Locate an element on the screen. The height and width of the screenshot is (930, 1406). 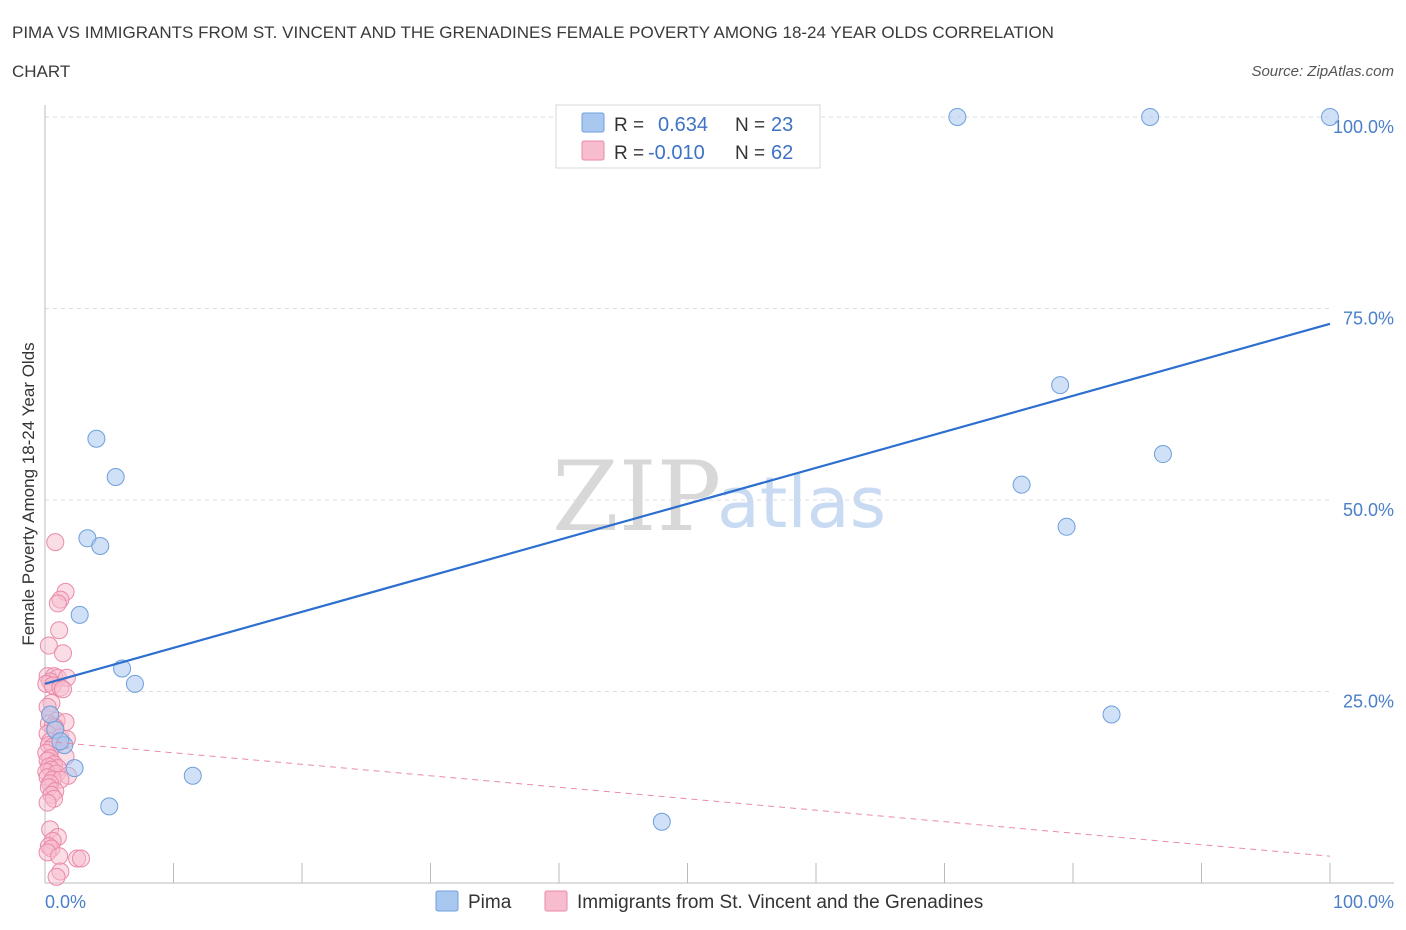
stats-swatch-pima is located at coordinates (593, 122).